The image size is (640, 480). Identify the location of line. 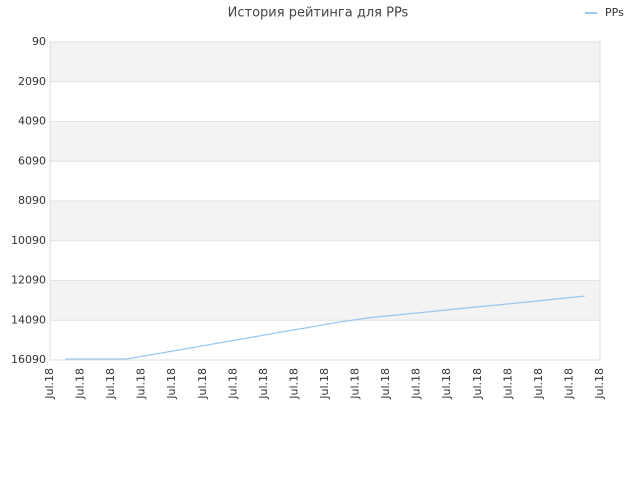
(325, 327).